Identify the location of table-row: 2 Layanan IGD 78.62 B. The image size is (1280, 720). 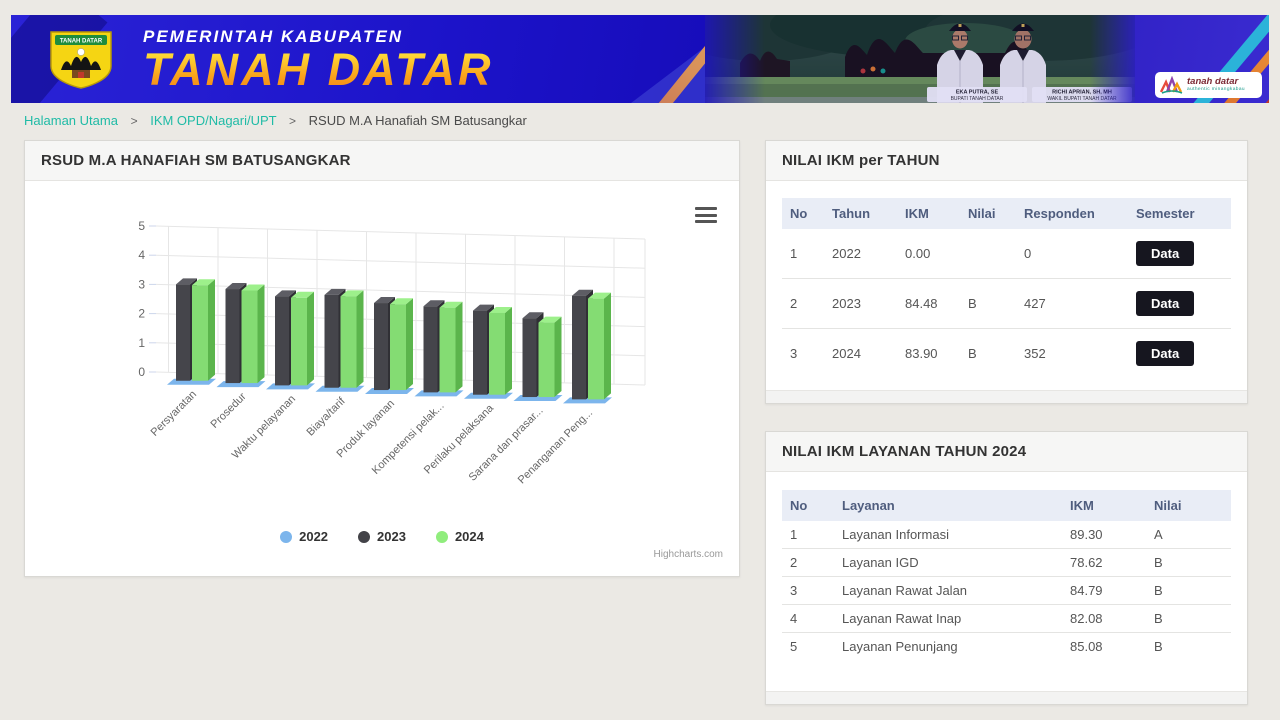
(1006, 562).